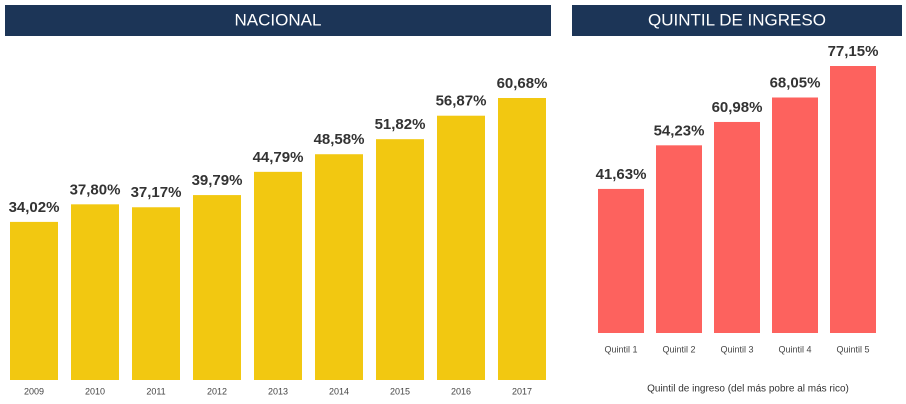 Image resolution: width=906 pixels, height=404 pixels. Describe the element at coordinates (522, 83) in the screenshot. I see `data-label: 60,68%` at that location.